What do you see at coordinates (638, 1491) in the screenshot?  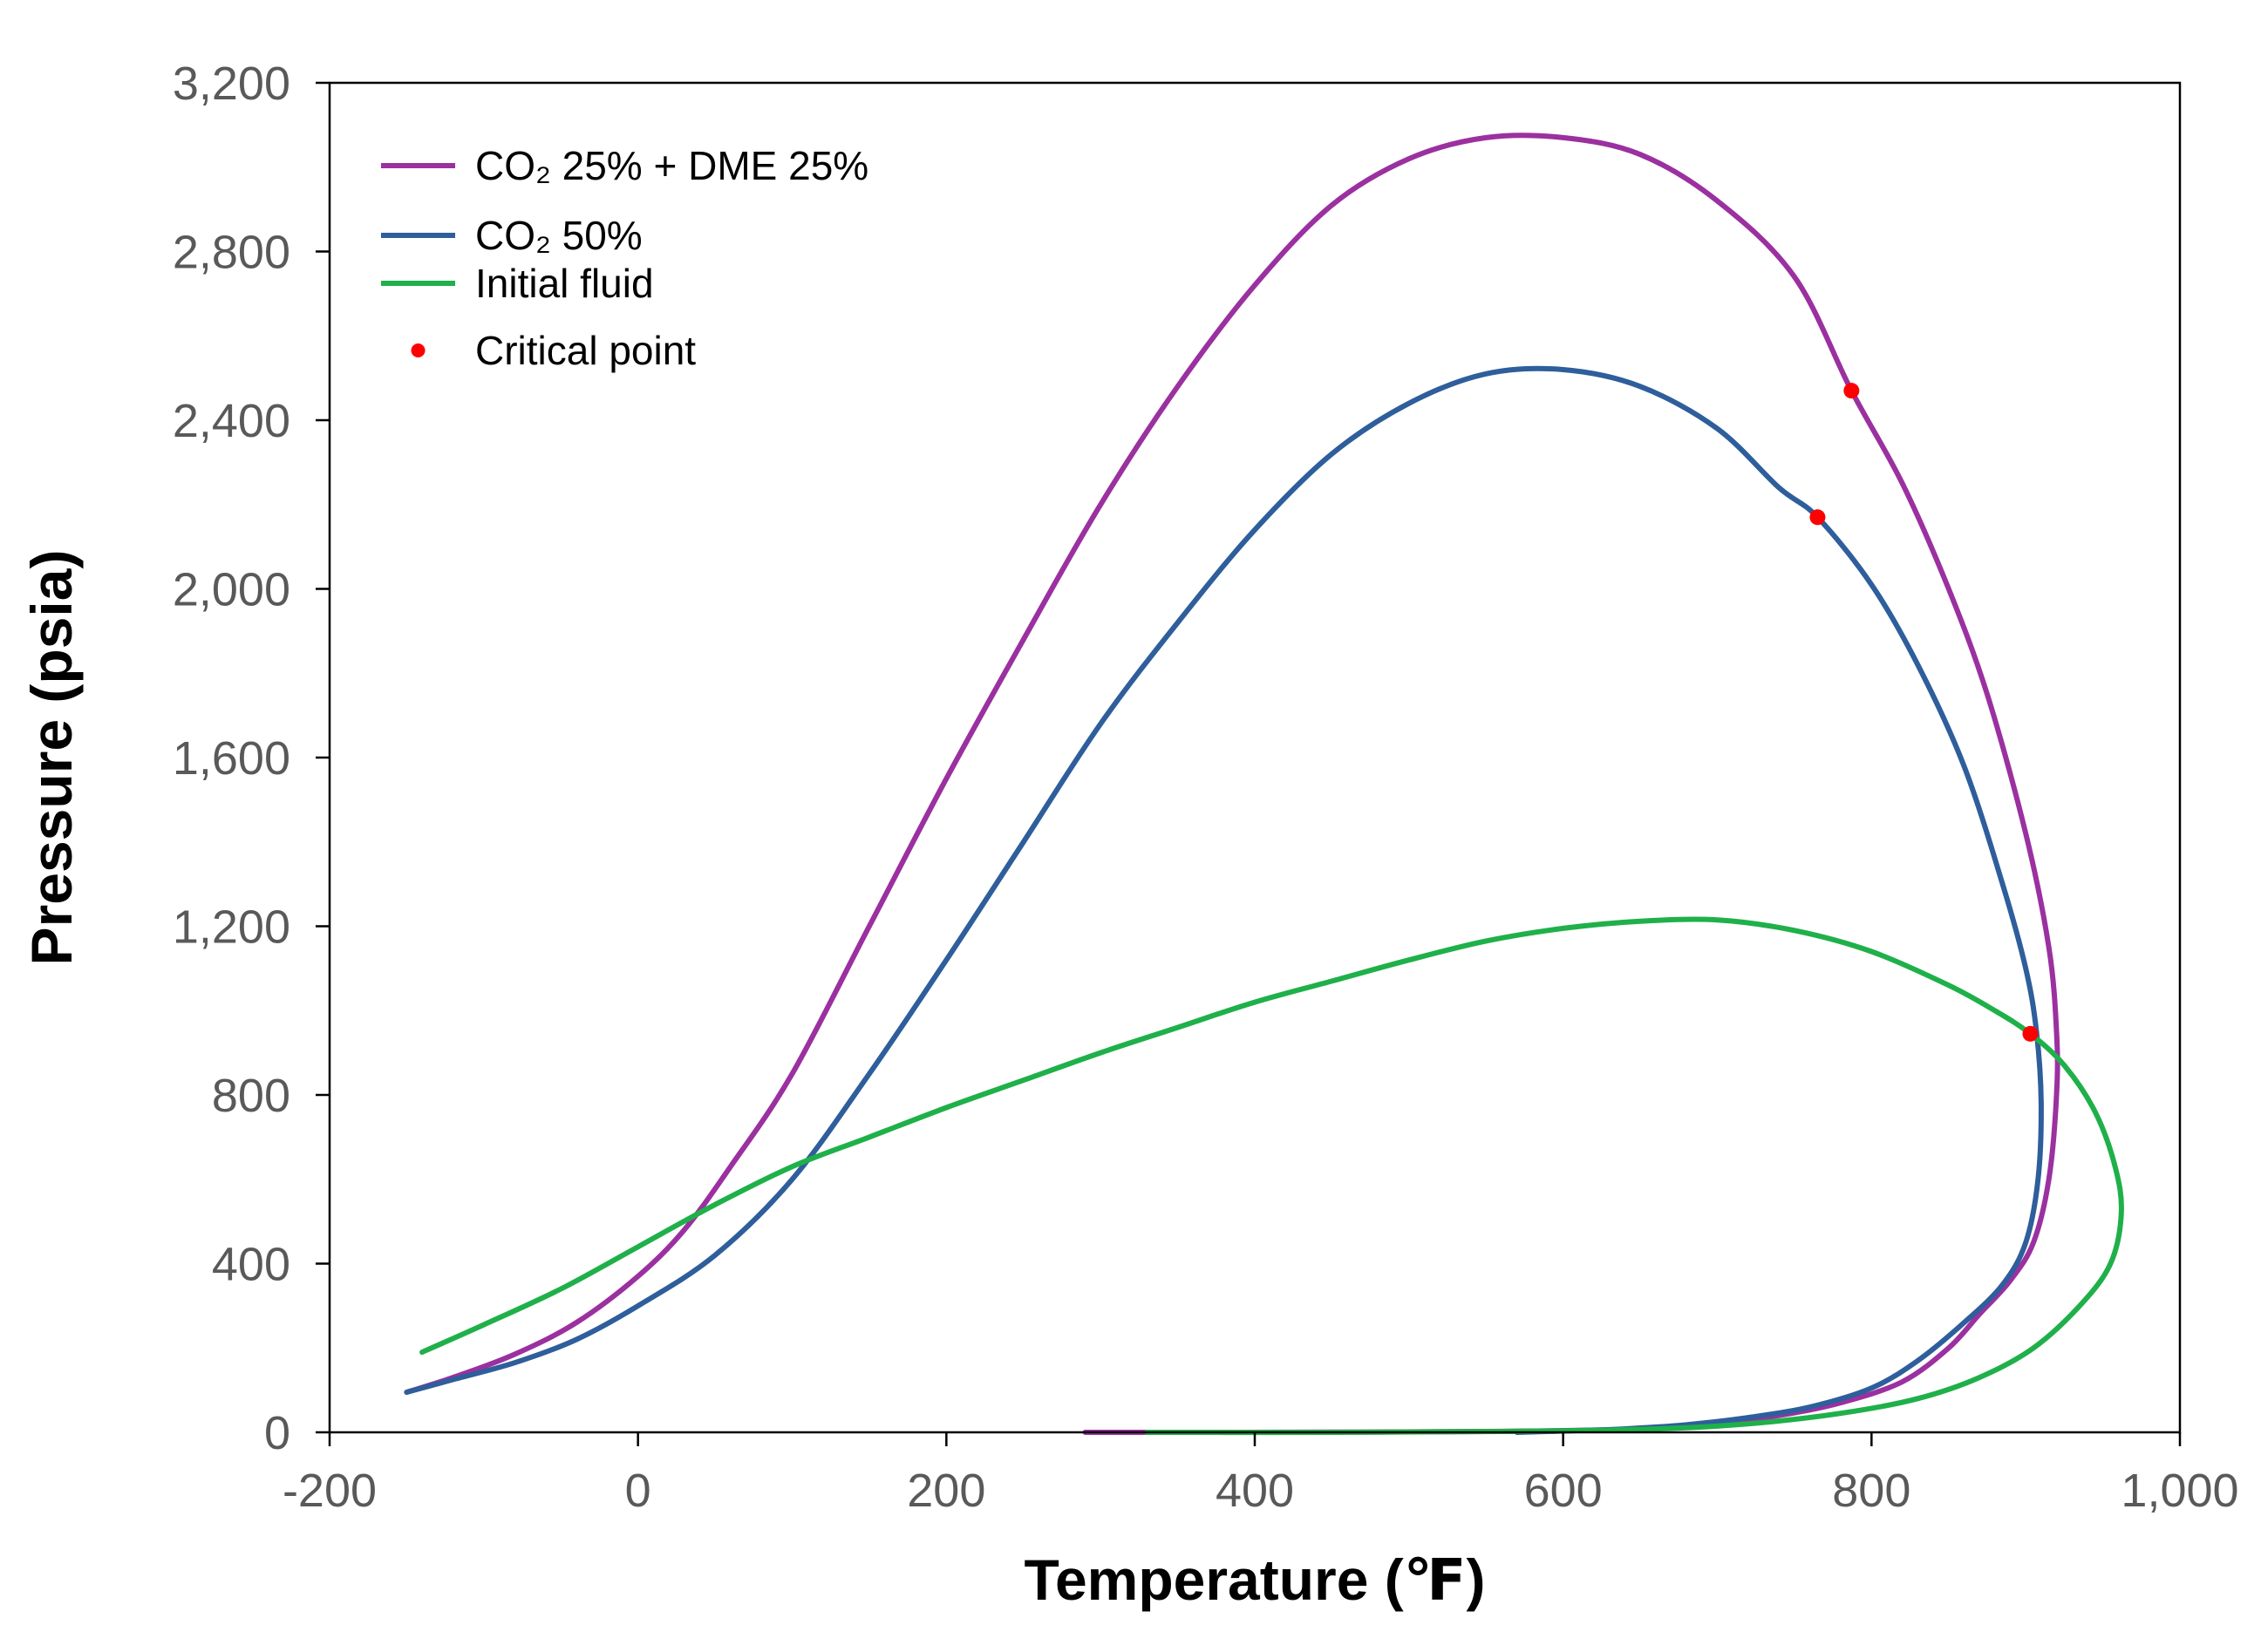 I see `x-tick-label: 0` at bounding box center [638, 1491].